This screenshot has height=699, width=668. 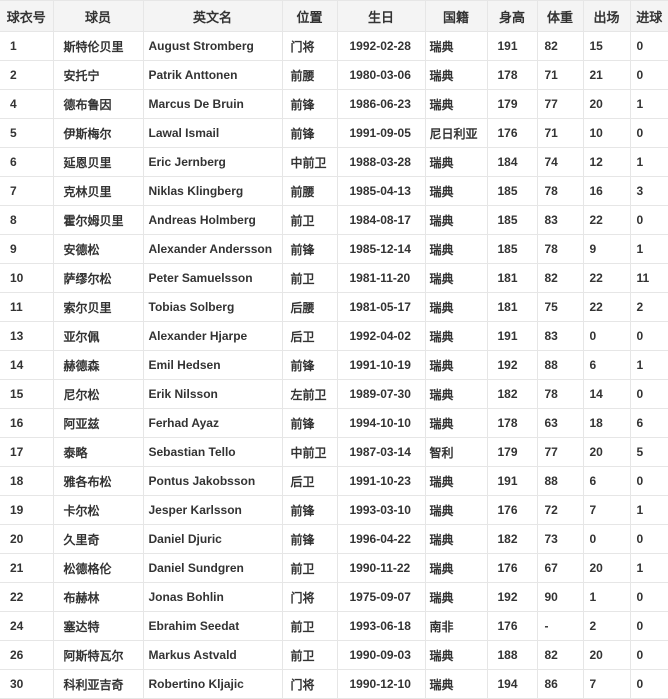 What do you see at coordinates (98, 104) in the screenshot?
I see `cell-player-name: 德布鲁因` at bounding box center [98, 104].